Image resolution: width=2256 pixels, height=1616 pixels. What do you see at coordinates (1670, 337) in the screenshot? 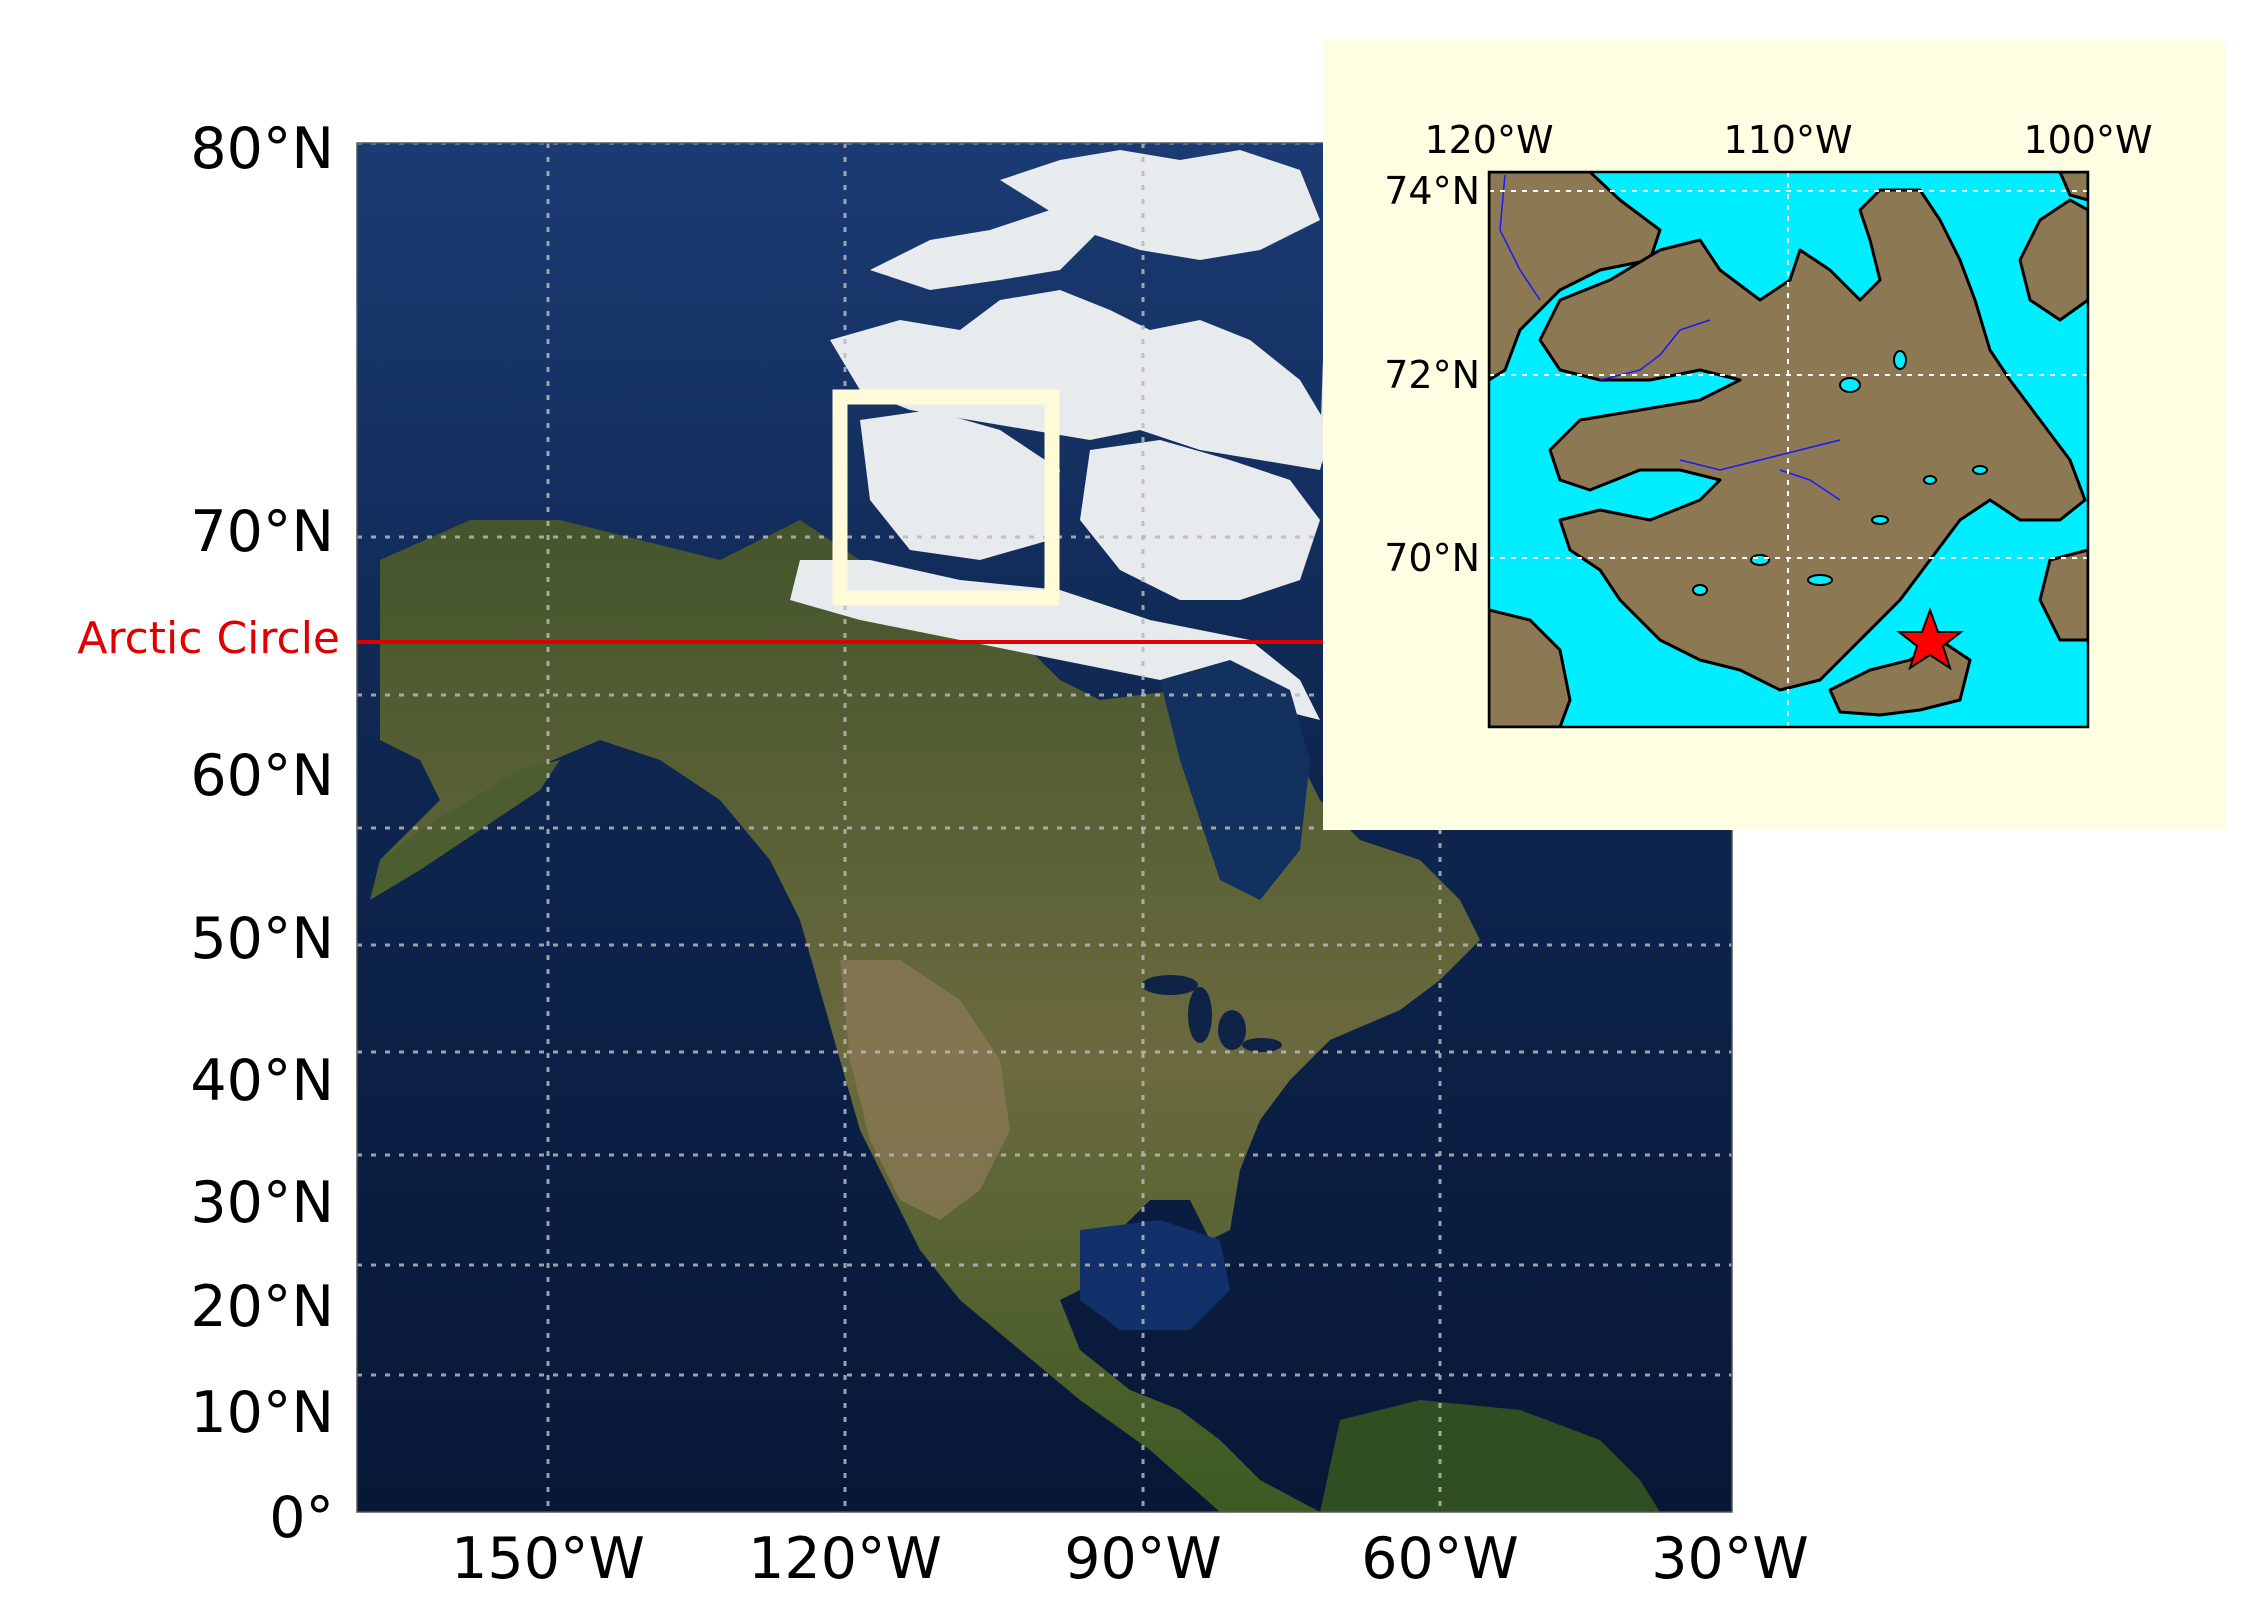
I see `inset-rivers` at bounding box center [1670, 337].